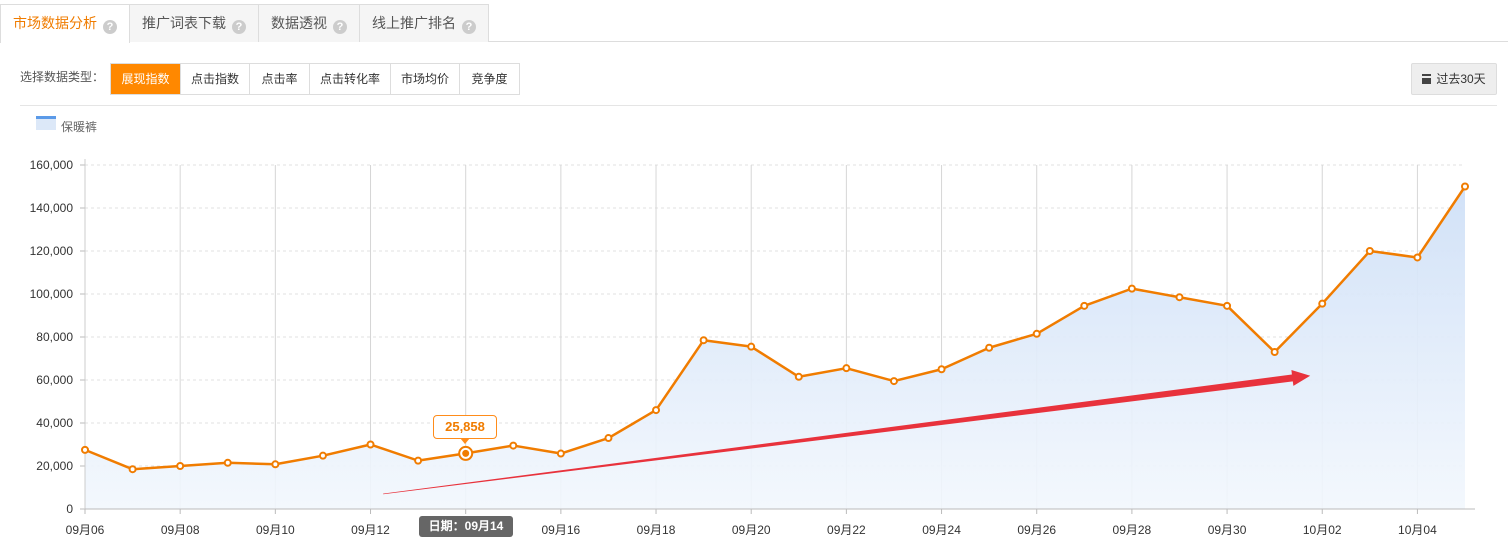  Describe the element at coordinates (54, 380) in the screenshot. I see `y-tick-label: 60,000` at that location.